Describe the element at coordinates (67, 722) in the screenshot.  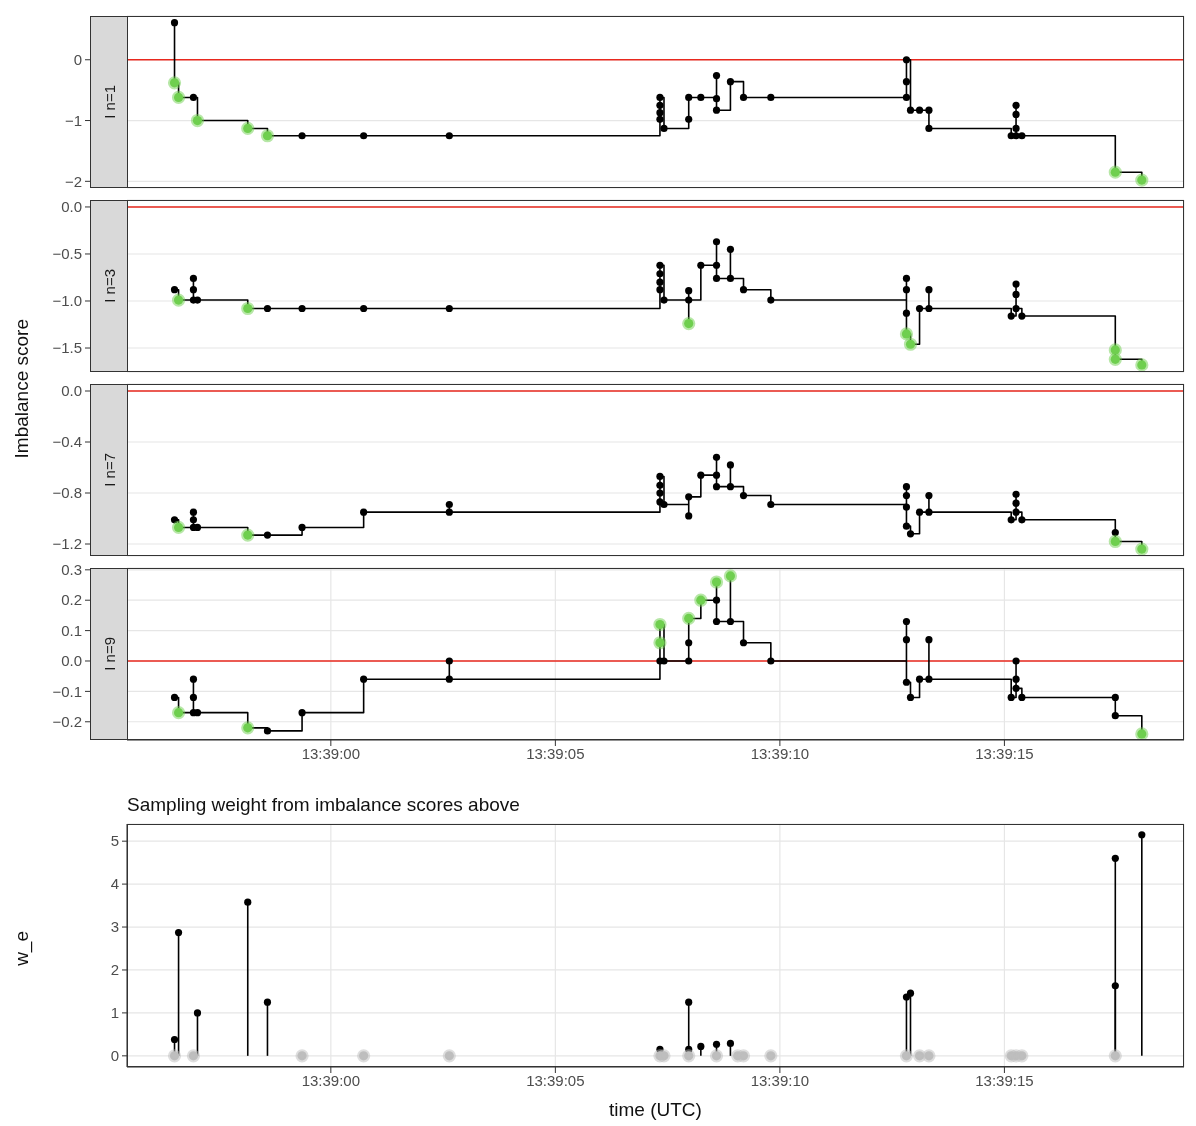
I see `y-tick-label: −0.2` at that location.